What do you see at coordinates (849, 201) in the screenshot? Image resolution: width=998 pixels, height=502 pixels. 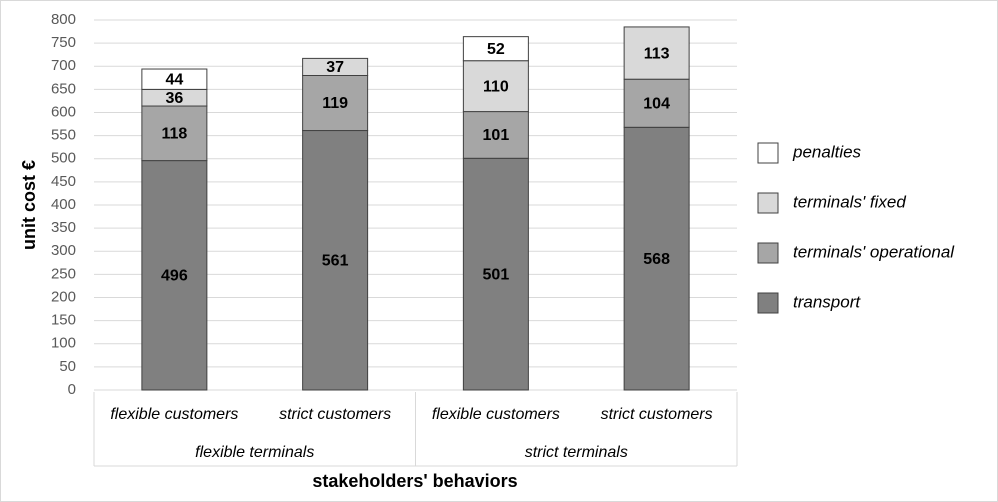 I see `legend-label: terminals' fixed` at bounding box center [849, 201].